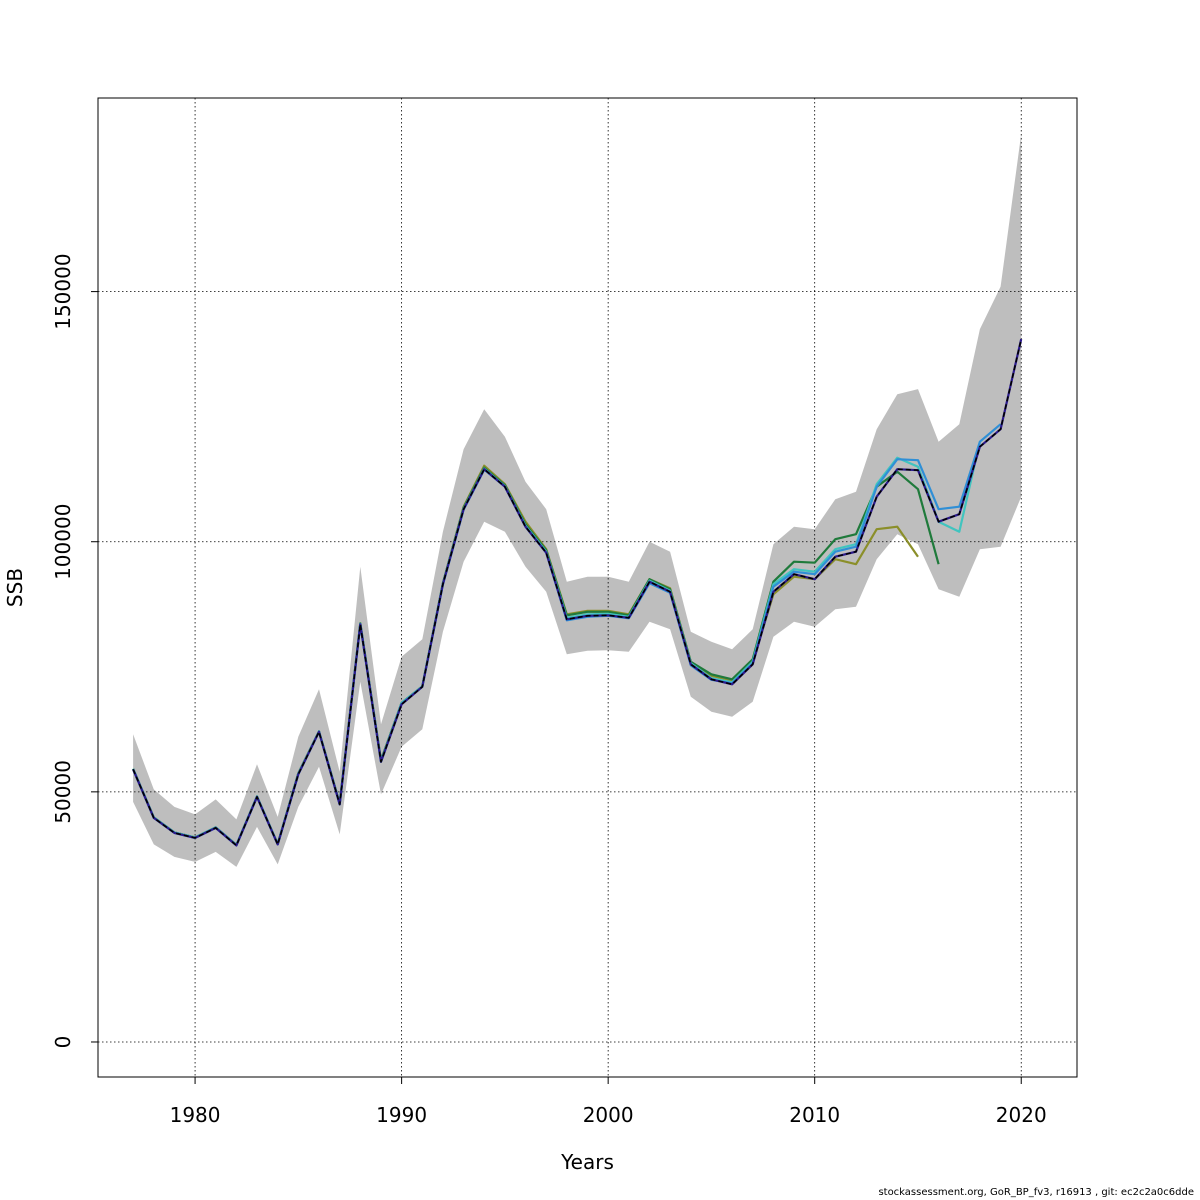  I want to click on x-tick-label: 2010, so click(814, 1115).